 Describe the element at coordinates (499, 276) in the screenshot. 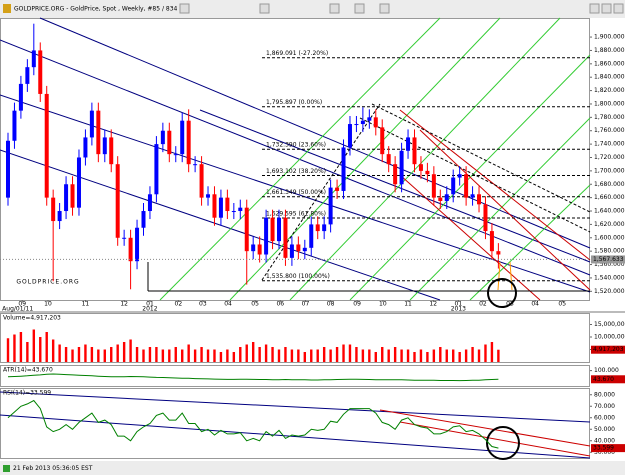

I see `arrow` at that location.